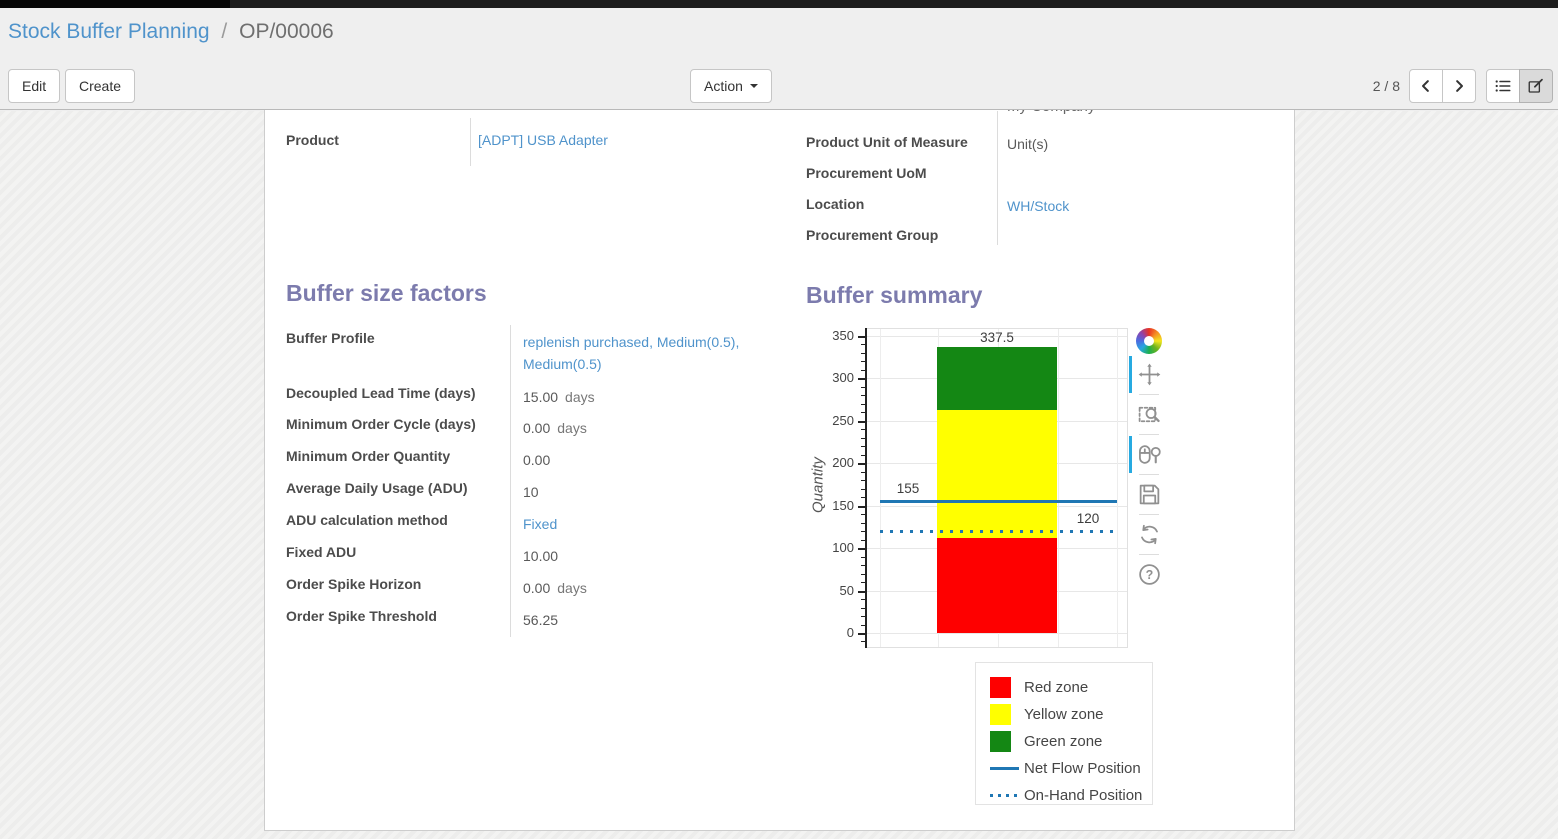 The width and height of the screenshot is (1558, 839). I want to click on field-label-procurement-group: Procurement Group, so click(872, 235).